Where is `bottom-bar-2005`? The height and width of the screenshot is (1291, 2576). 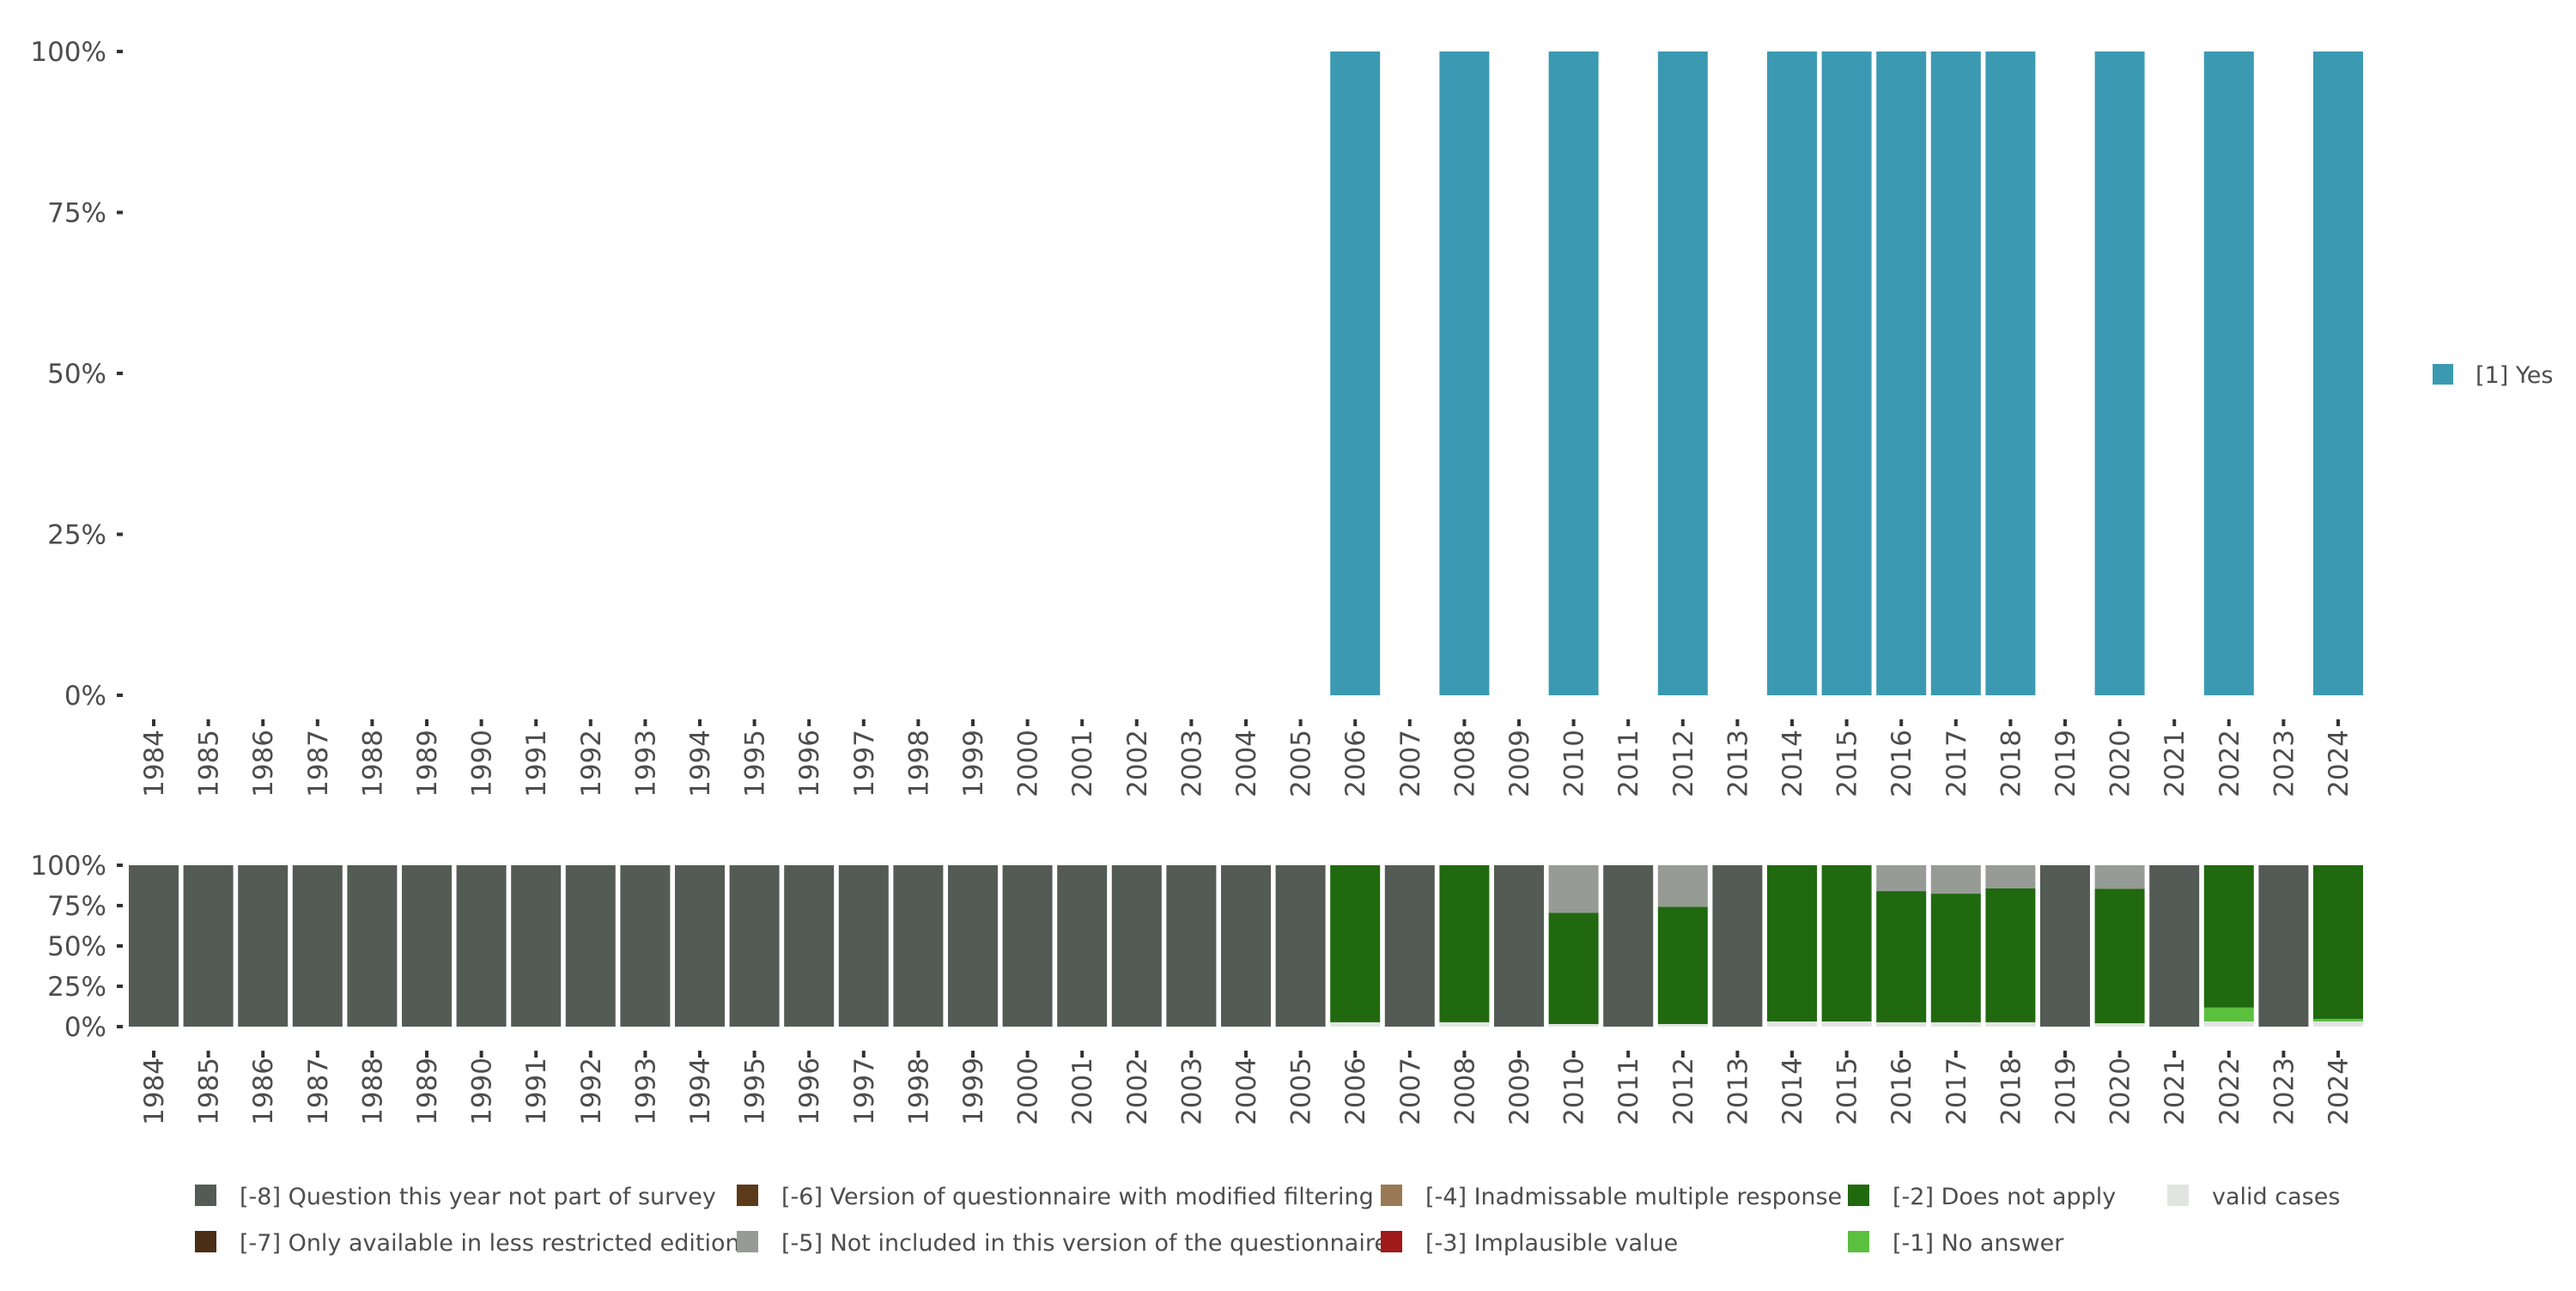 bottom-bar-2005 is located at coordinates (1301, 946).